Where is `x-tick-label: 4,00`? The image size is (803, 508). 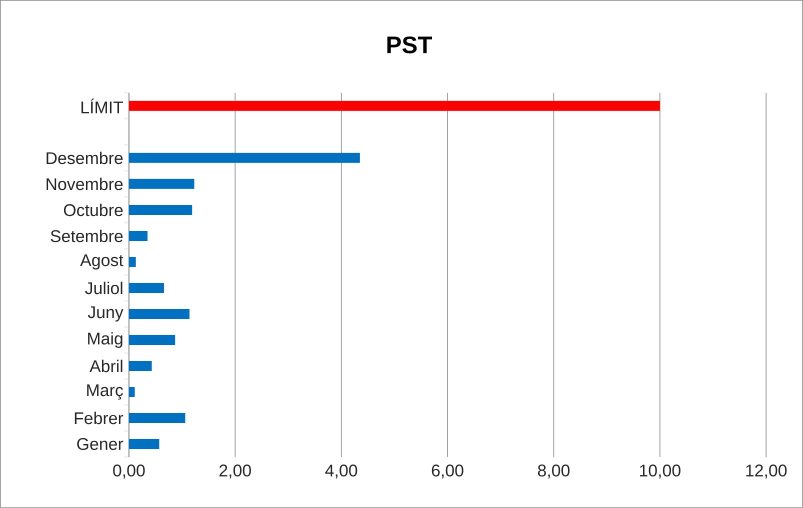
x-tick-label: 4,00 is located at coordinates (341, 471).